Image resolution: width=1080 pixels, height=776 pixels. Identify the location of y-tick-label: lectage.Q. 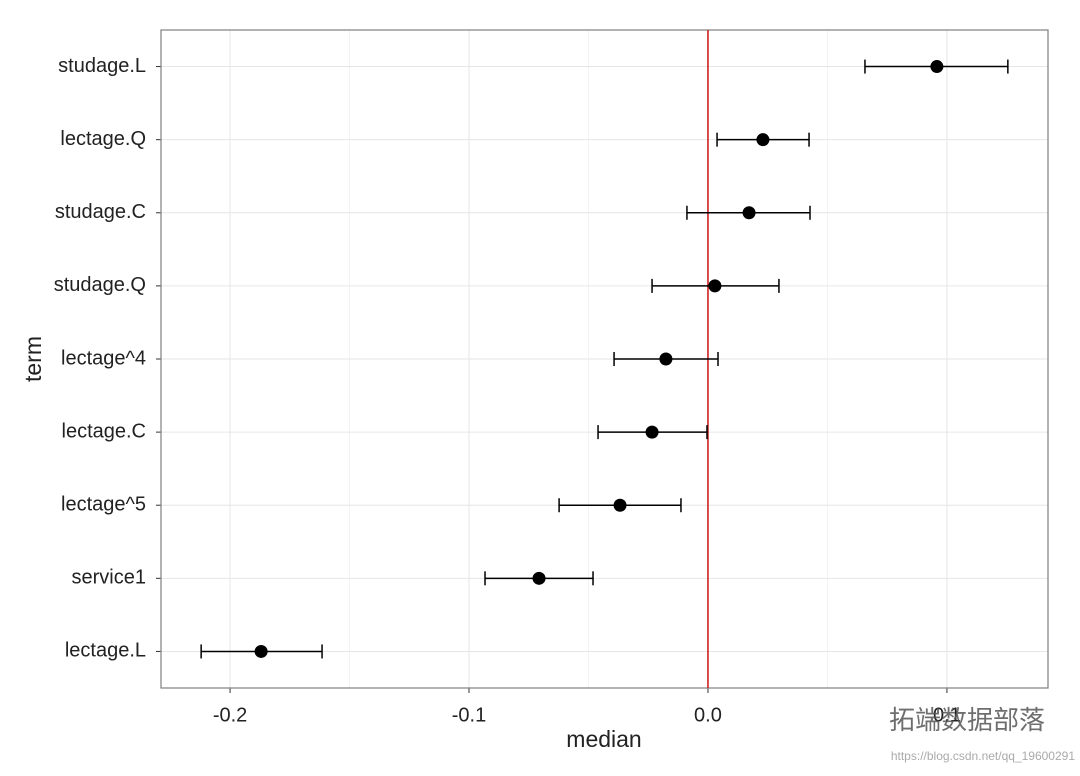
(103, 139).